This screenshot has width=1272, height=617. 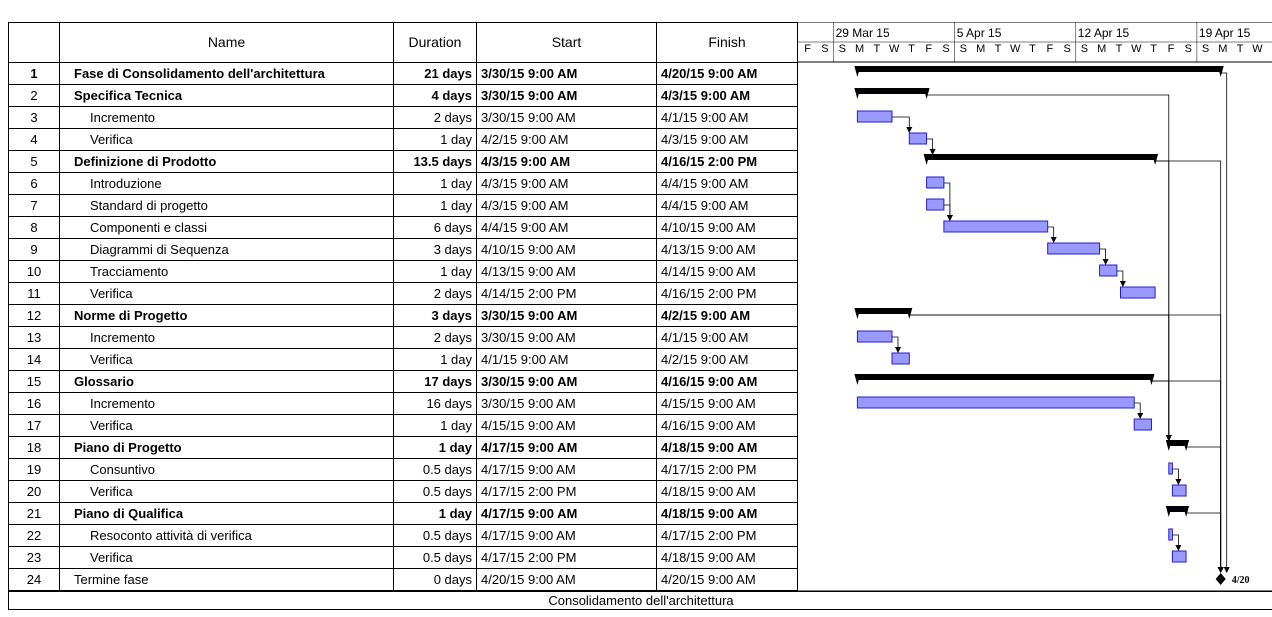 What do you see at coordinates (566, 42) in the screenshot?
I see `column-header-start: Start` at bounding box center [566, 42].